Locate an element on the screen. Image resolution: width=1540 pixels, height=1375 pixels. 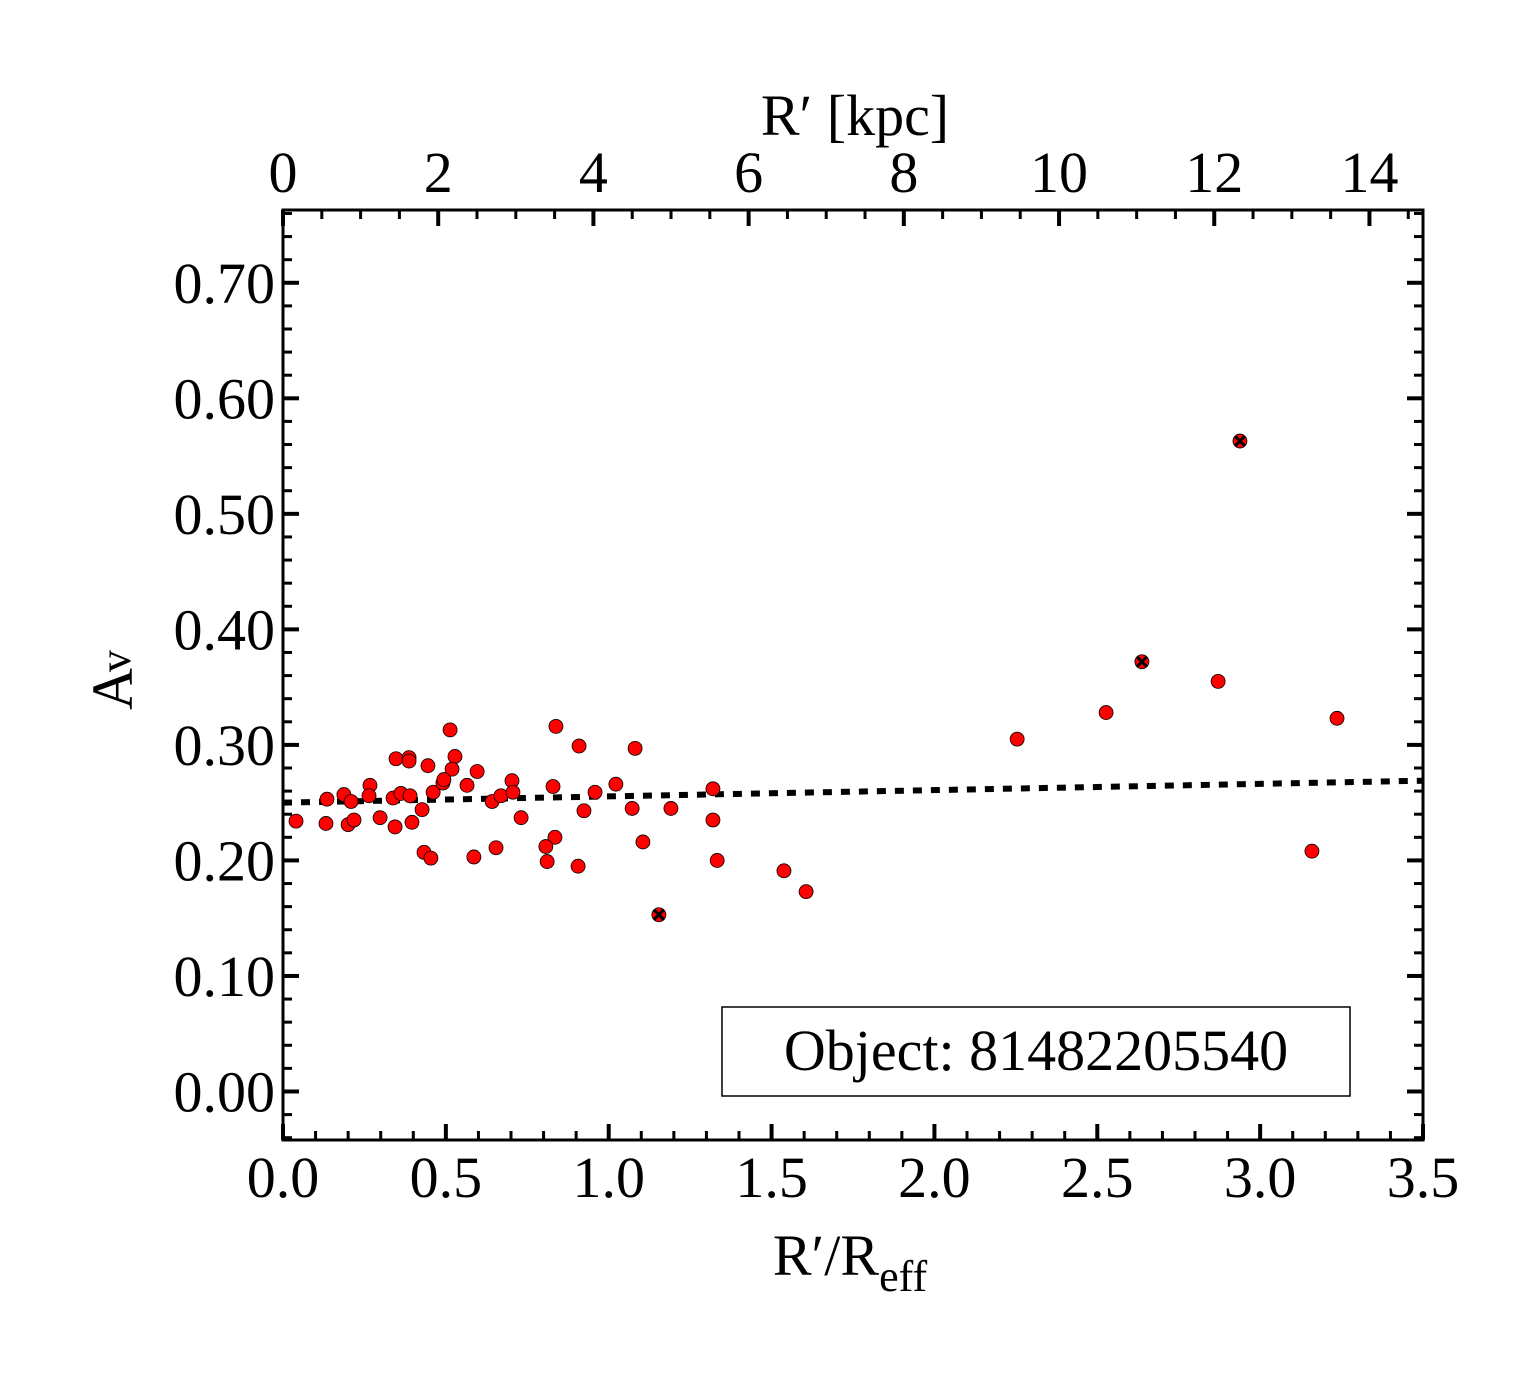
top-x-tick-label: 12 is located at coordinates (1214, 172).